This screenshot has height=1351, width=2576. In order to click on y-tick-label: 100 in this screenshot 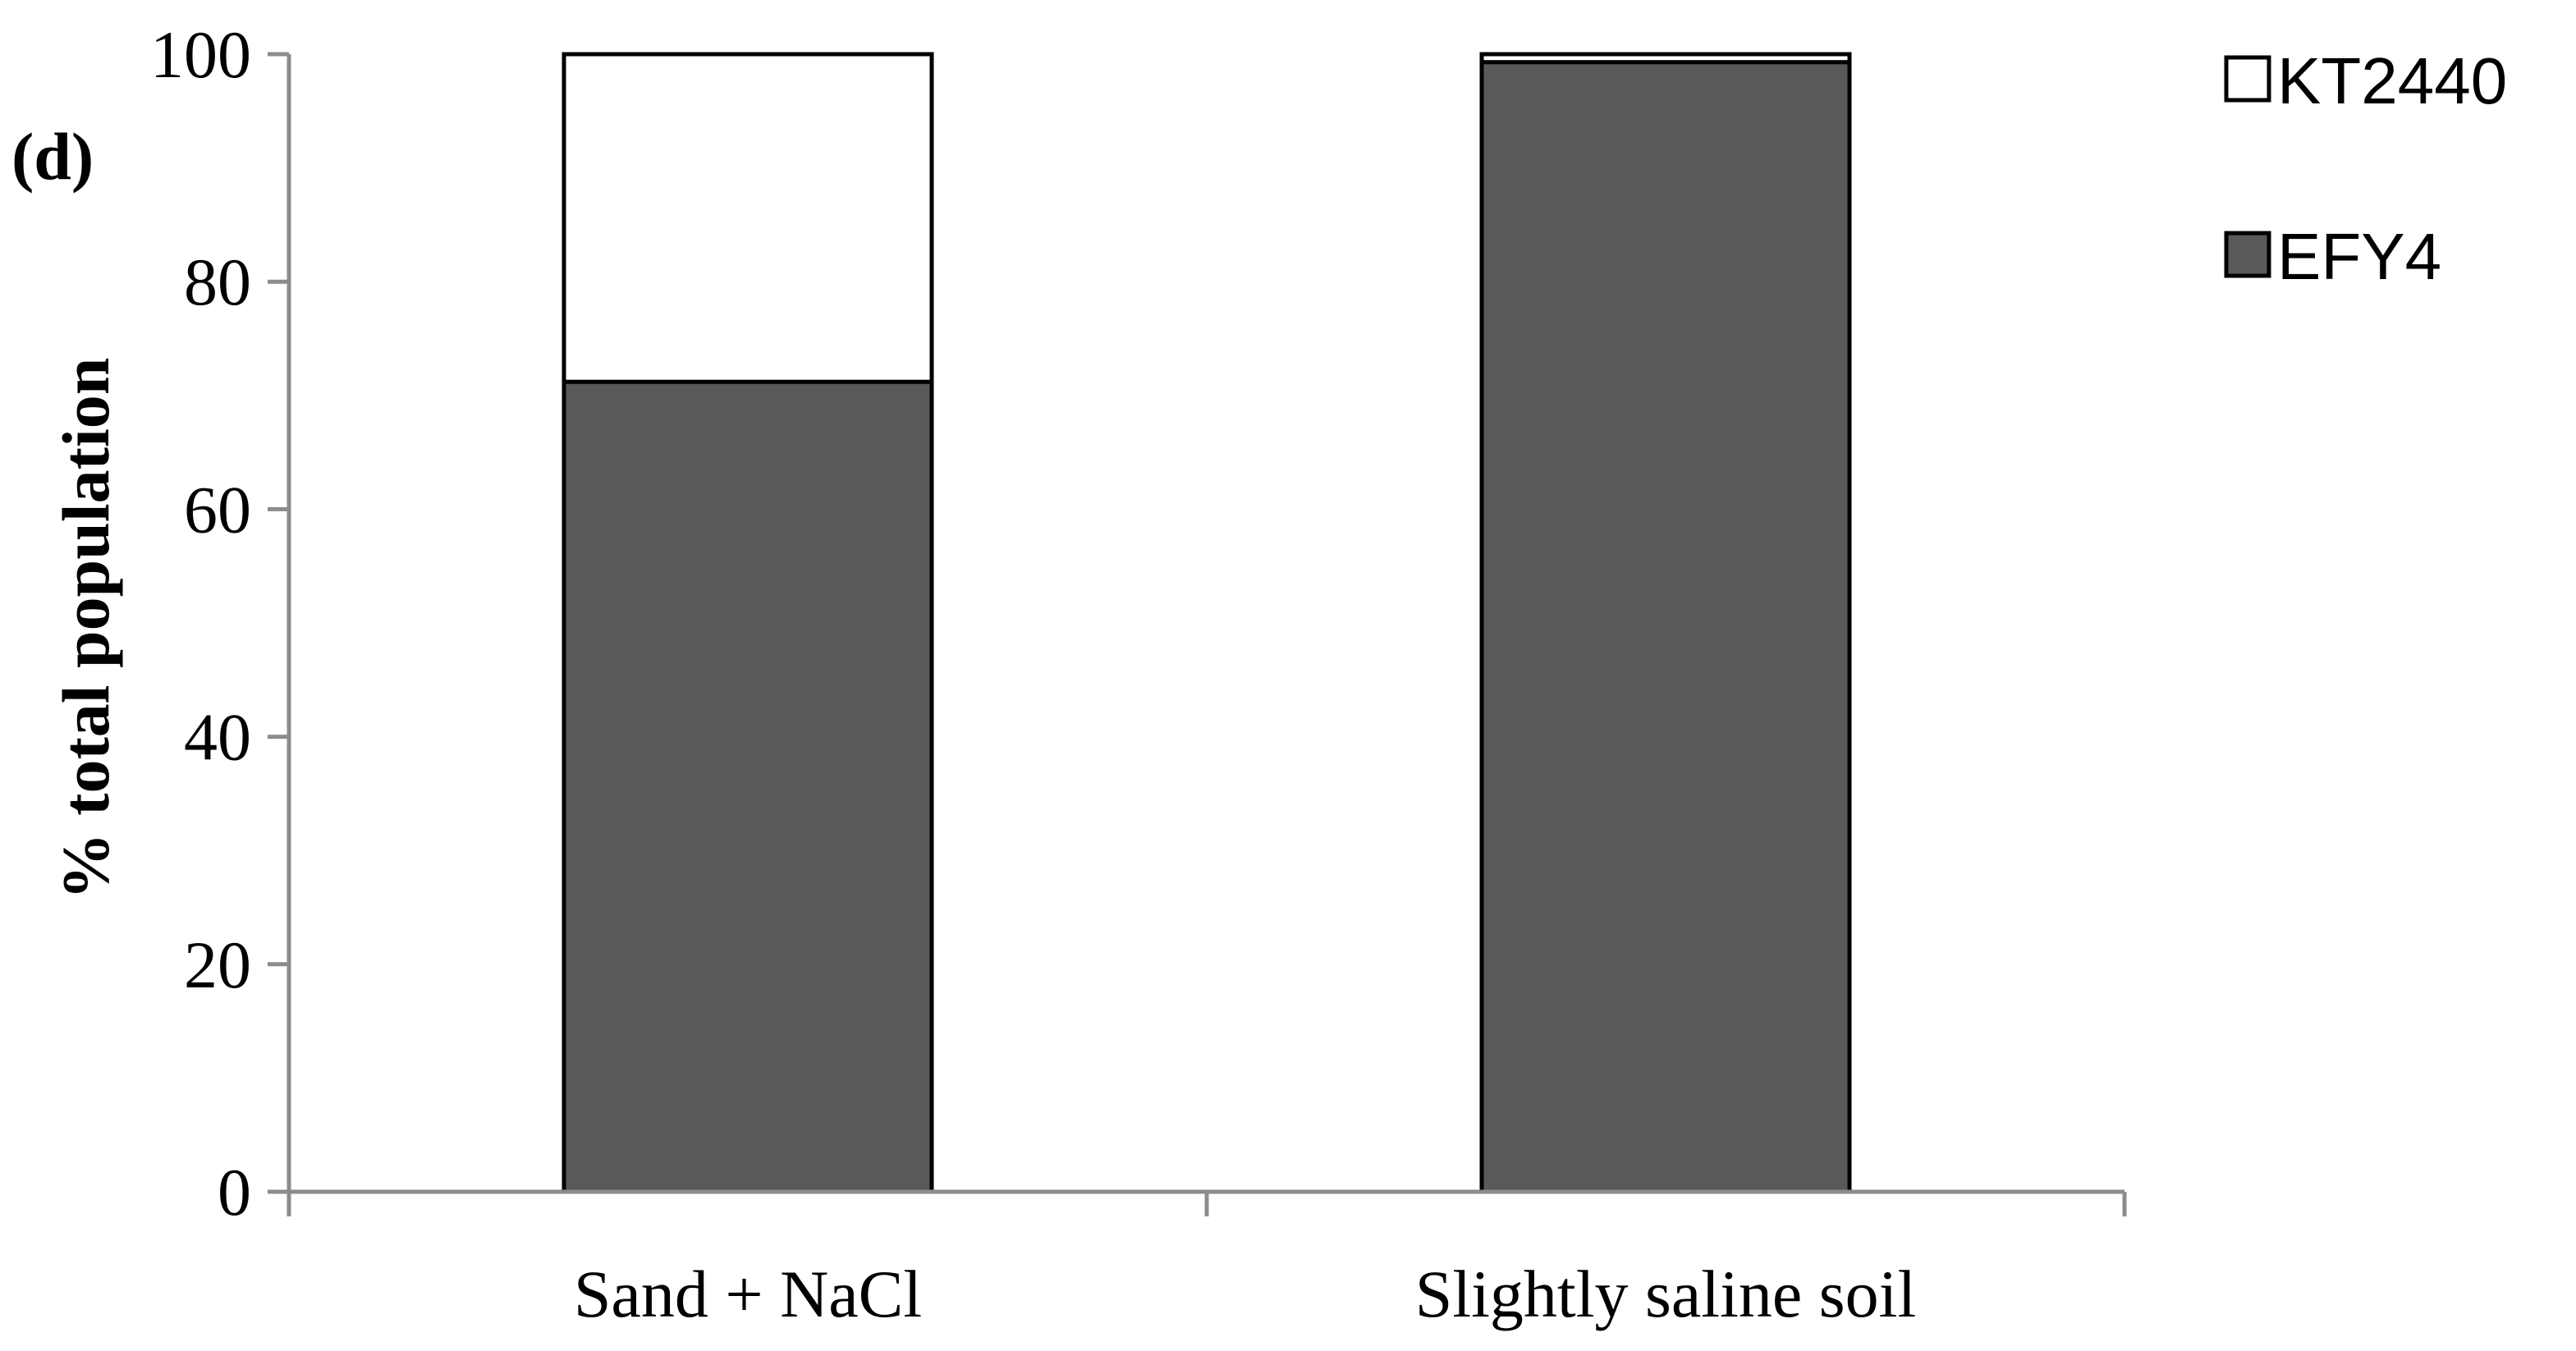, I will do `click(200, 54)`.